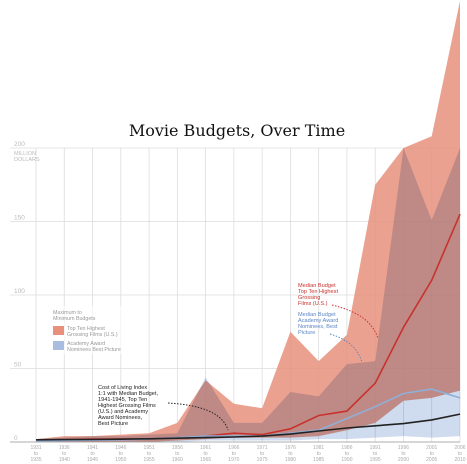  I want to click on x-tick-label: 1951, so click(149, 448).